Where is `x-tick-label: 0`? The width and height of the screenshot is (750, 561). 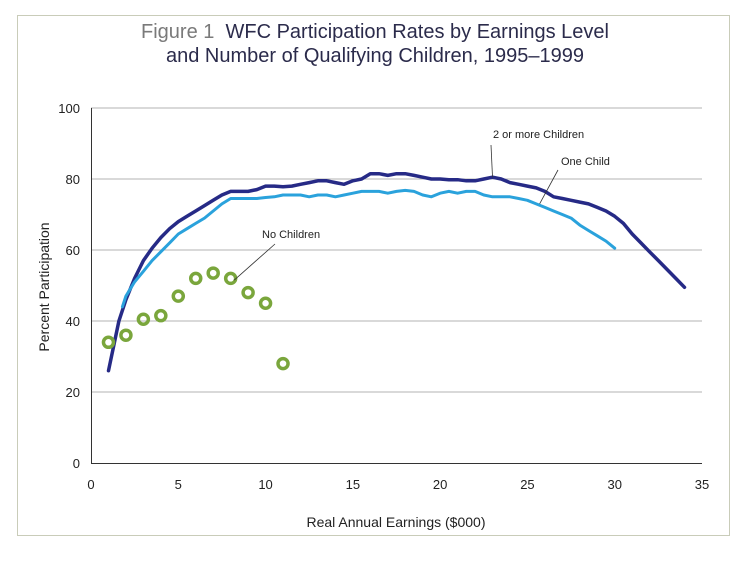 x-tick-label: 0 is located at coordinates (90, 484).